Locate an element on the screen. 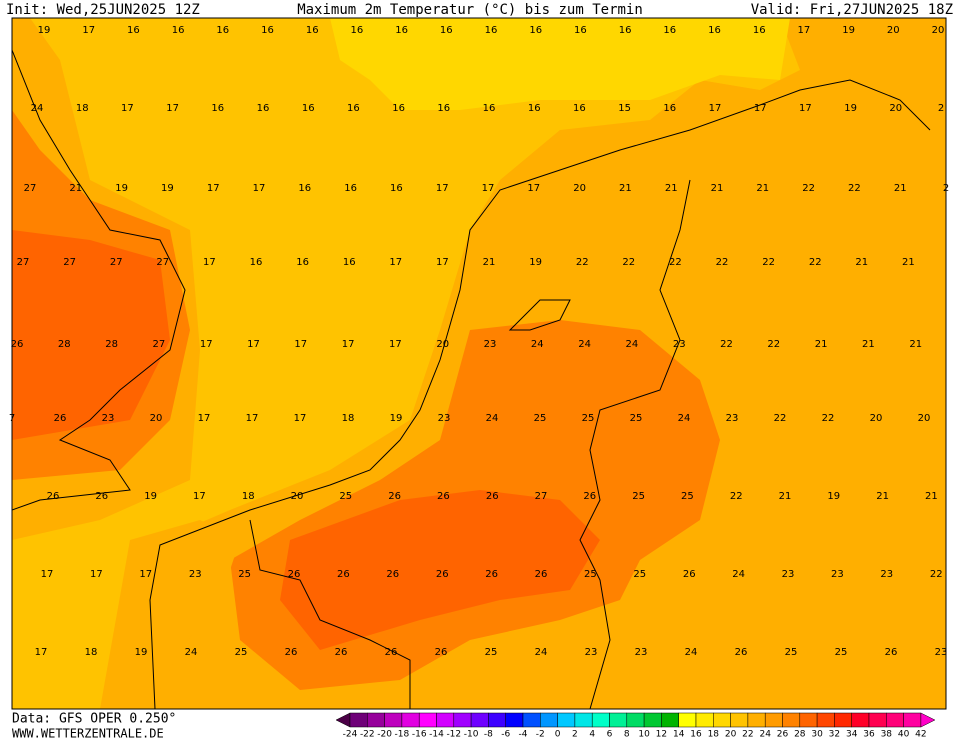 The height and width of the screenshot is (741, 959). coastline-uk is located at coordinates (99, 280).